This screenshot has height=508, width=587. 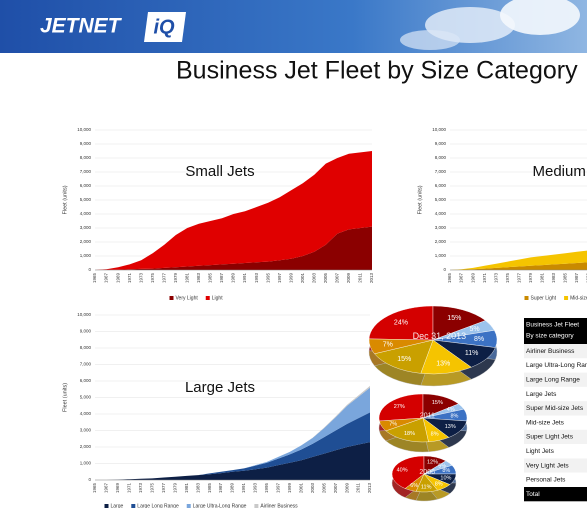 What do you see at coordinates (86, 347) in the screenshot?
I see `y-tick-label: 8,000` at bounding box center [86, 347].